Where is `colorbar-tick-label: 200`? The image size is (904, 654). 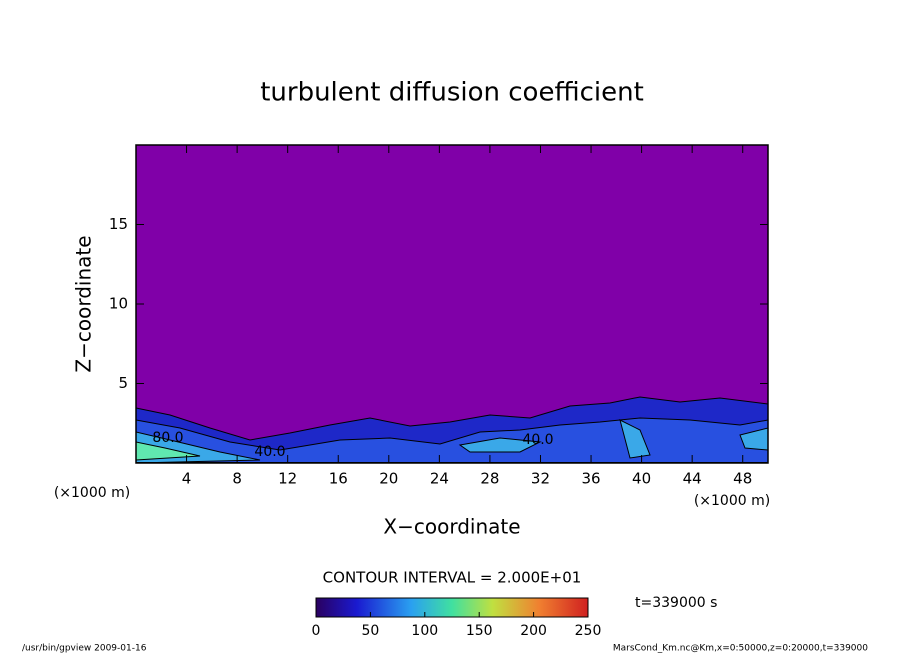
colorbar-tick-label: 200 is located at coordinates (533, 631).